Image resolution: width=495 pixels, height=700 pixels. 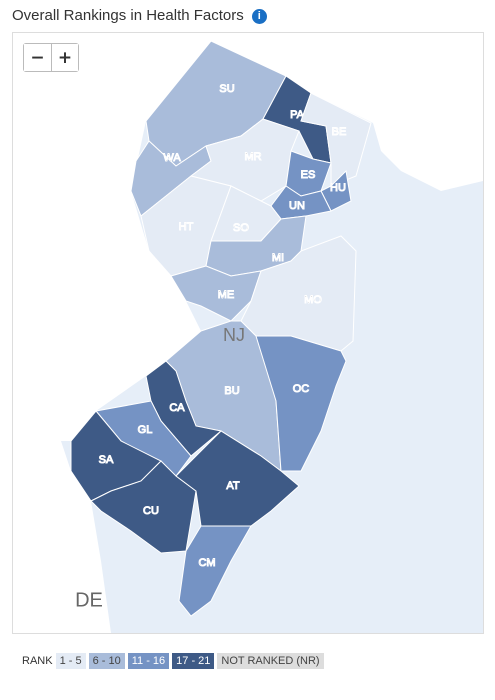 I want to click on county-label: MR, so click(x=252, y=157).